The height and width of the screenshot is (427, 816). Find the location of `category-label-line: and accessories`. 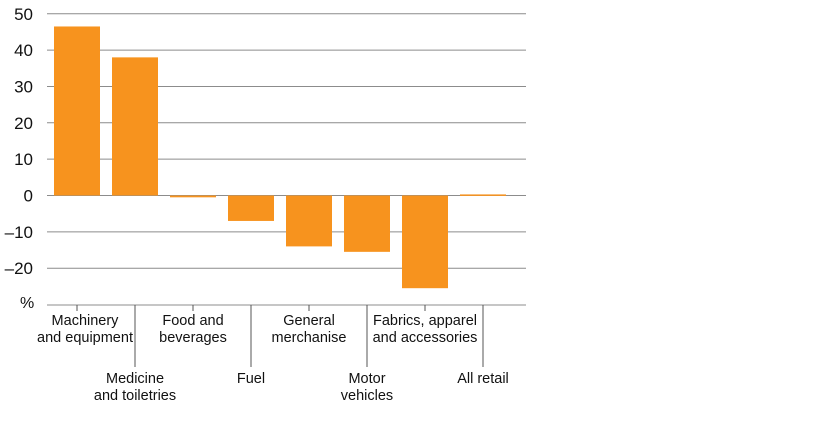

category-label-line: and accessories is located at coordinates (425, 338).